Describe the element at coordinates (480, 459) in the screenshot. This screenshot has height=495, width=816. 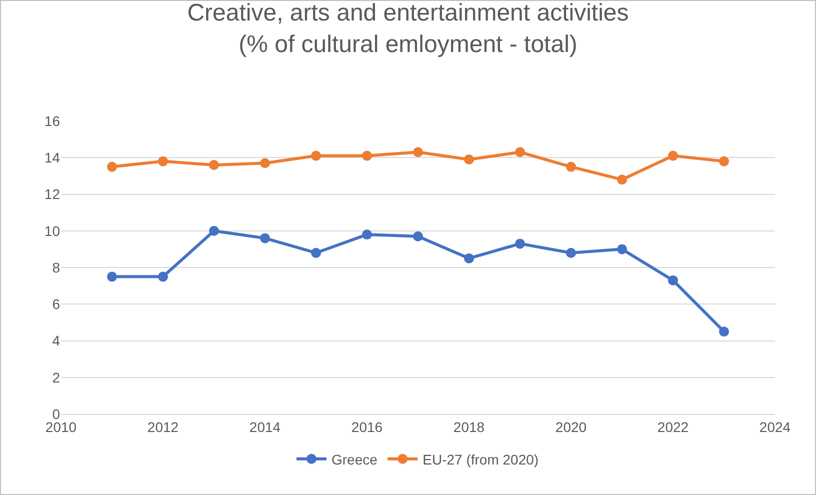
I see `legend-label: EU-27 (from 2020)` at that location.